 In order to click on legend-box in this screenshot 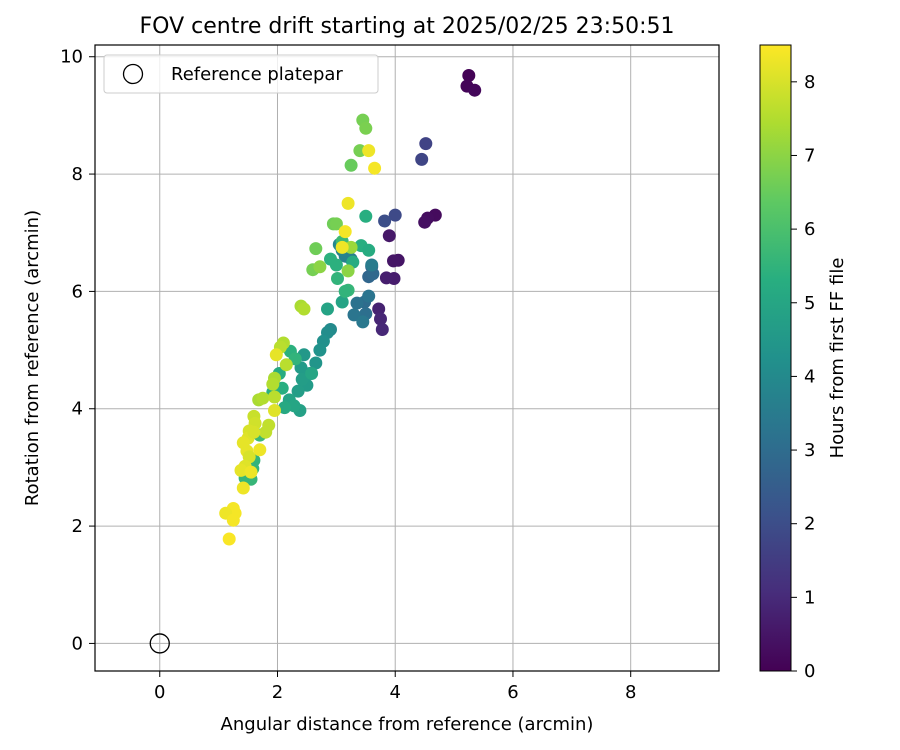, I will do `click(241, 74)`.